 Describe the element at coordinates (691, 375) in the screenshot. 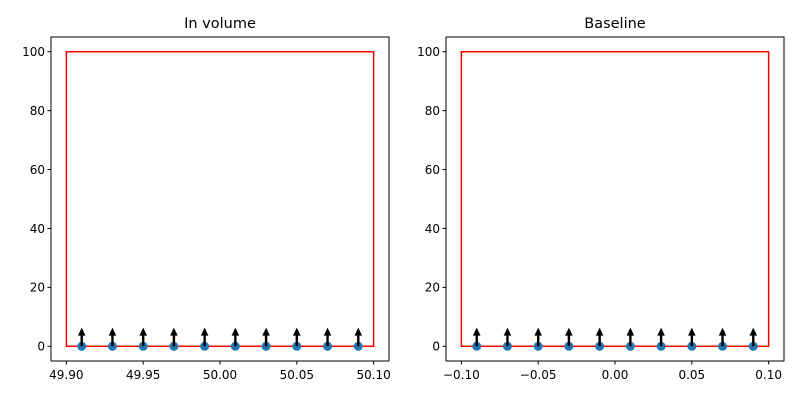

I see `x-tick-label: 0.05` at that location.